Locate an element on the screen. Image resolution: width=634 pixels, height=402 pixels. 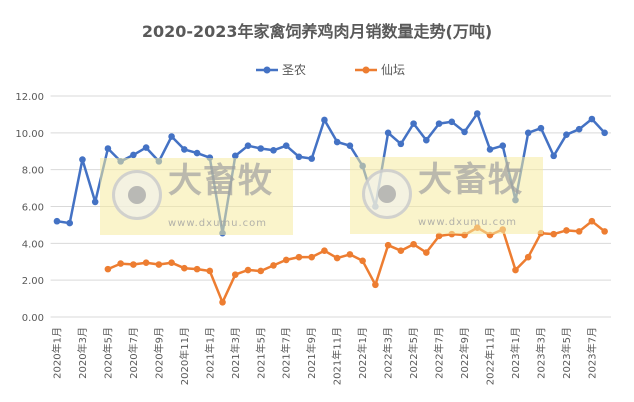
chart-title: 2020-2023年家禽饲养鸡肉月销数量走势(万吨) is located at coordinates (317, 31).